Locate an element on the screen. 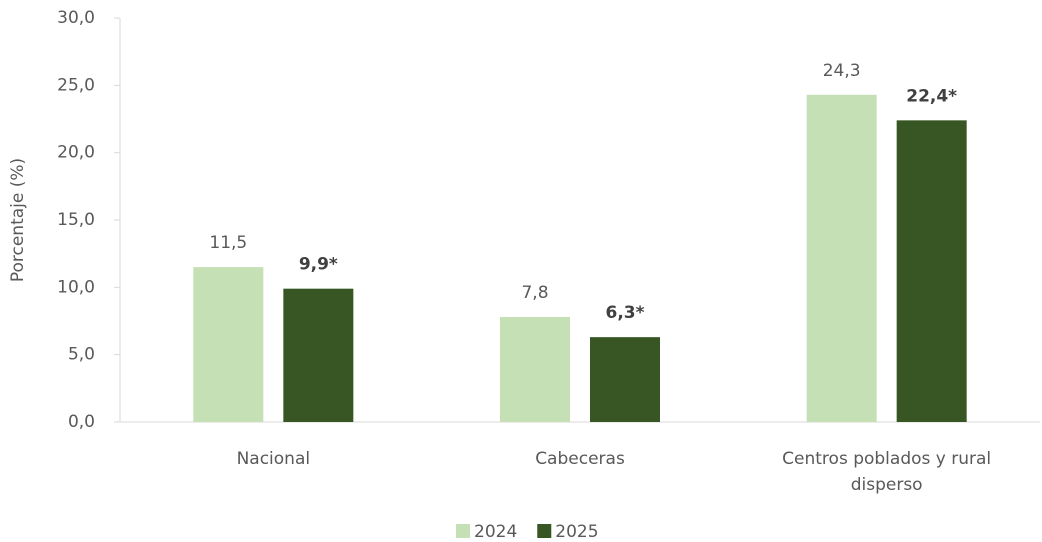  data-label: 24,3 is located at coordinates (842, 71).